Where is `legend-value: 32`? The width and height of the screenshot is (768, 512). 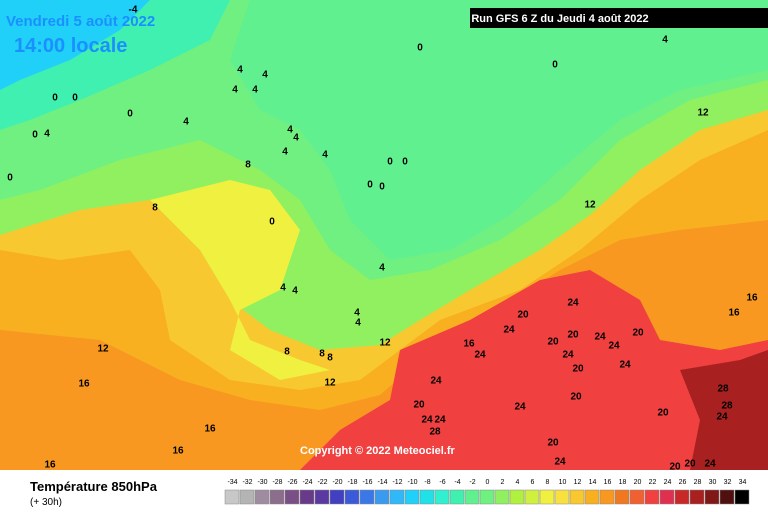 legend-value: 32 is located at coordinates (728, 482).